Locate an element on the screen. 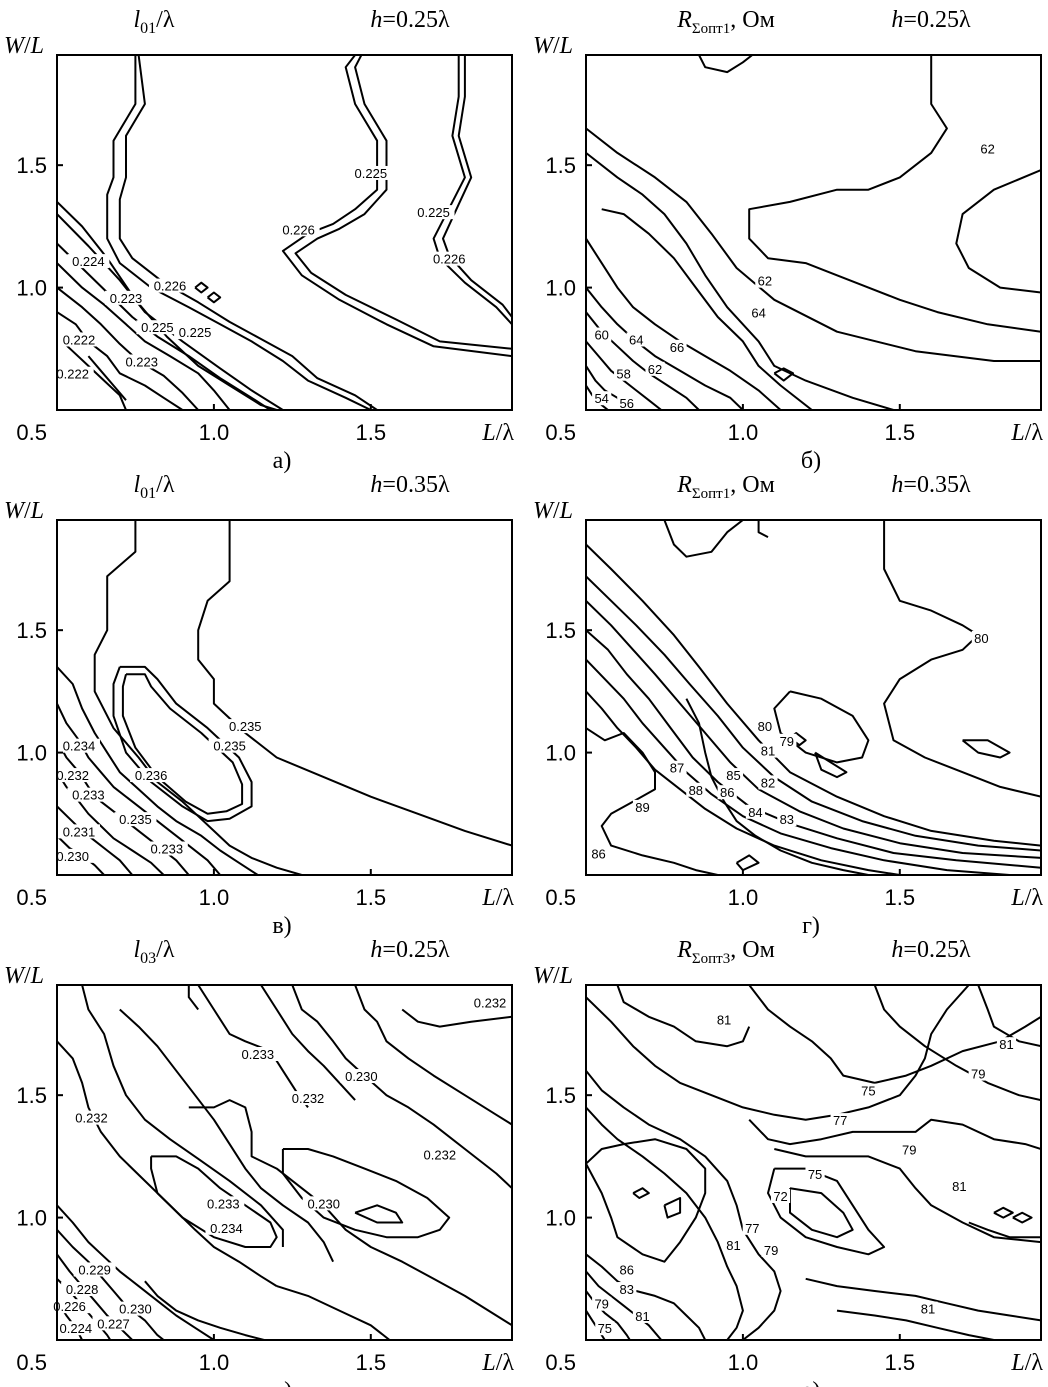  contour-level-label: 66 is located at coordinates (677, 347).